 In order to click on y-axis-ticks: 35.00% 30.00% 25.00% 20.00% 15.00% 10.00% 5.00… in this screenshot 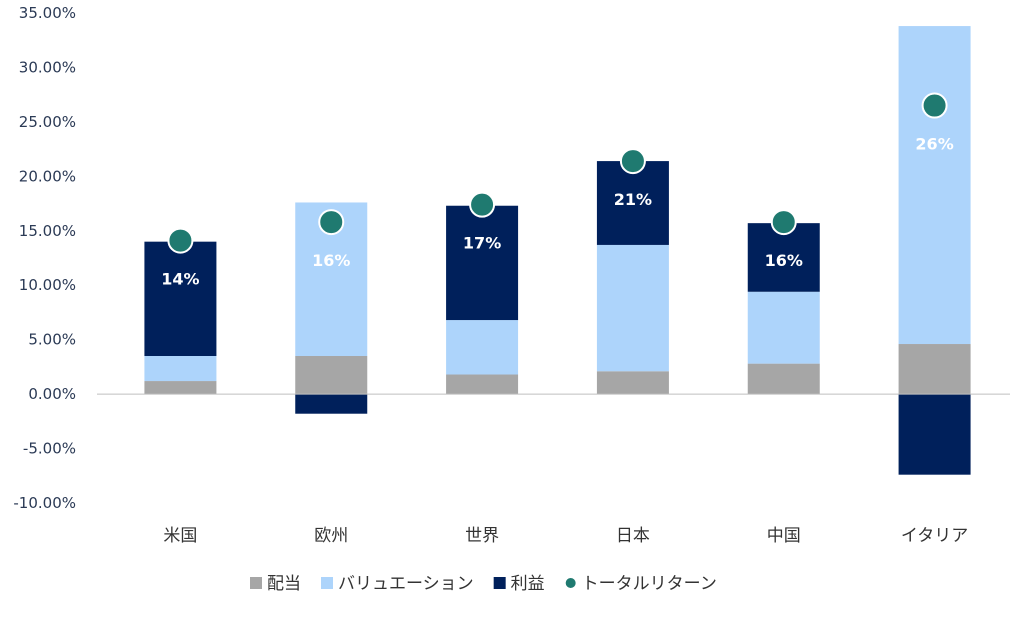, I will do `click(44, 258)`.